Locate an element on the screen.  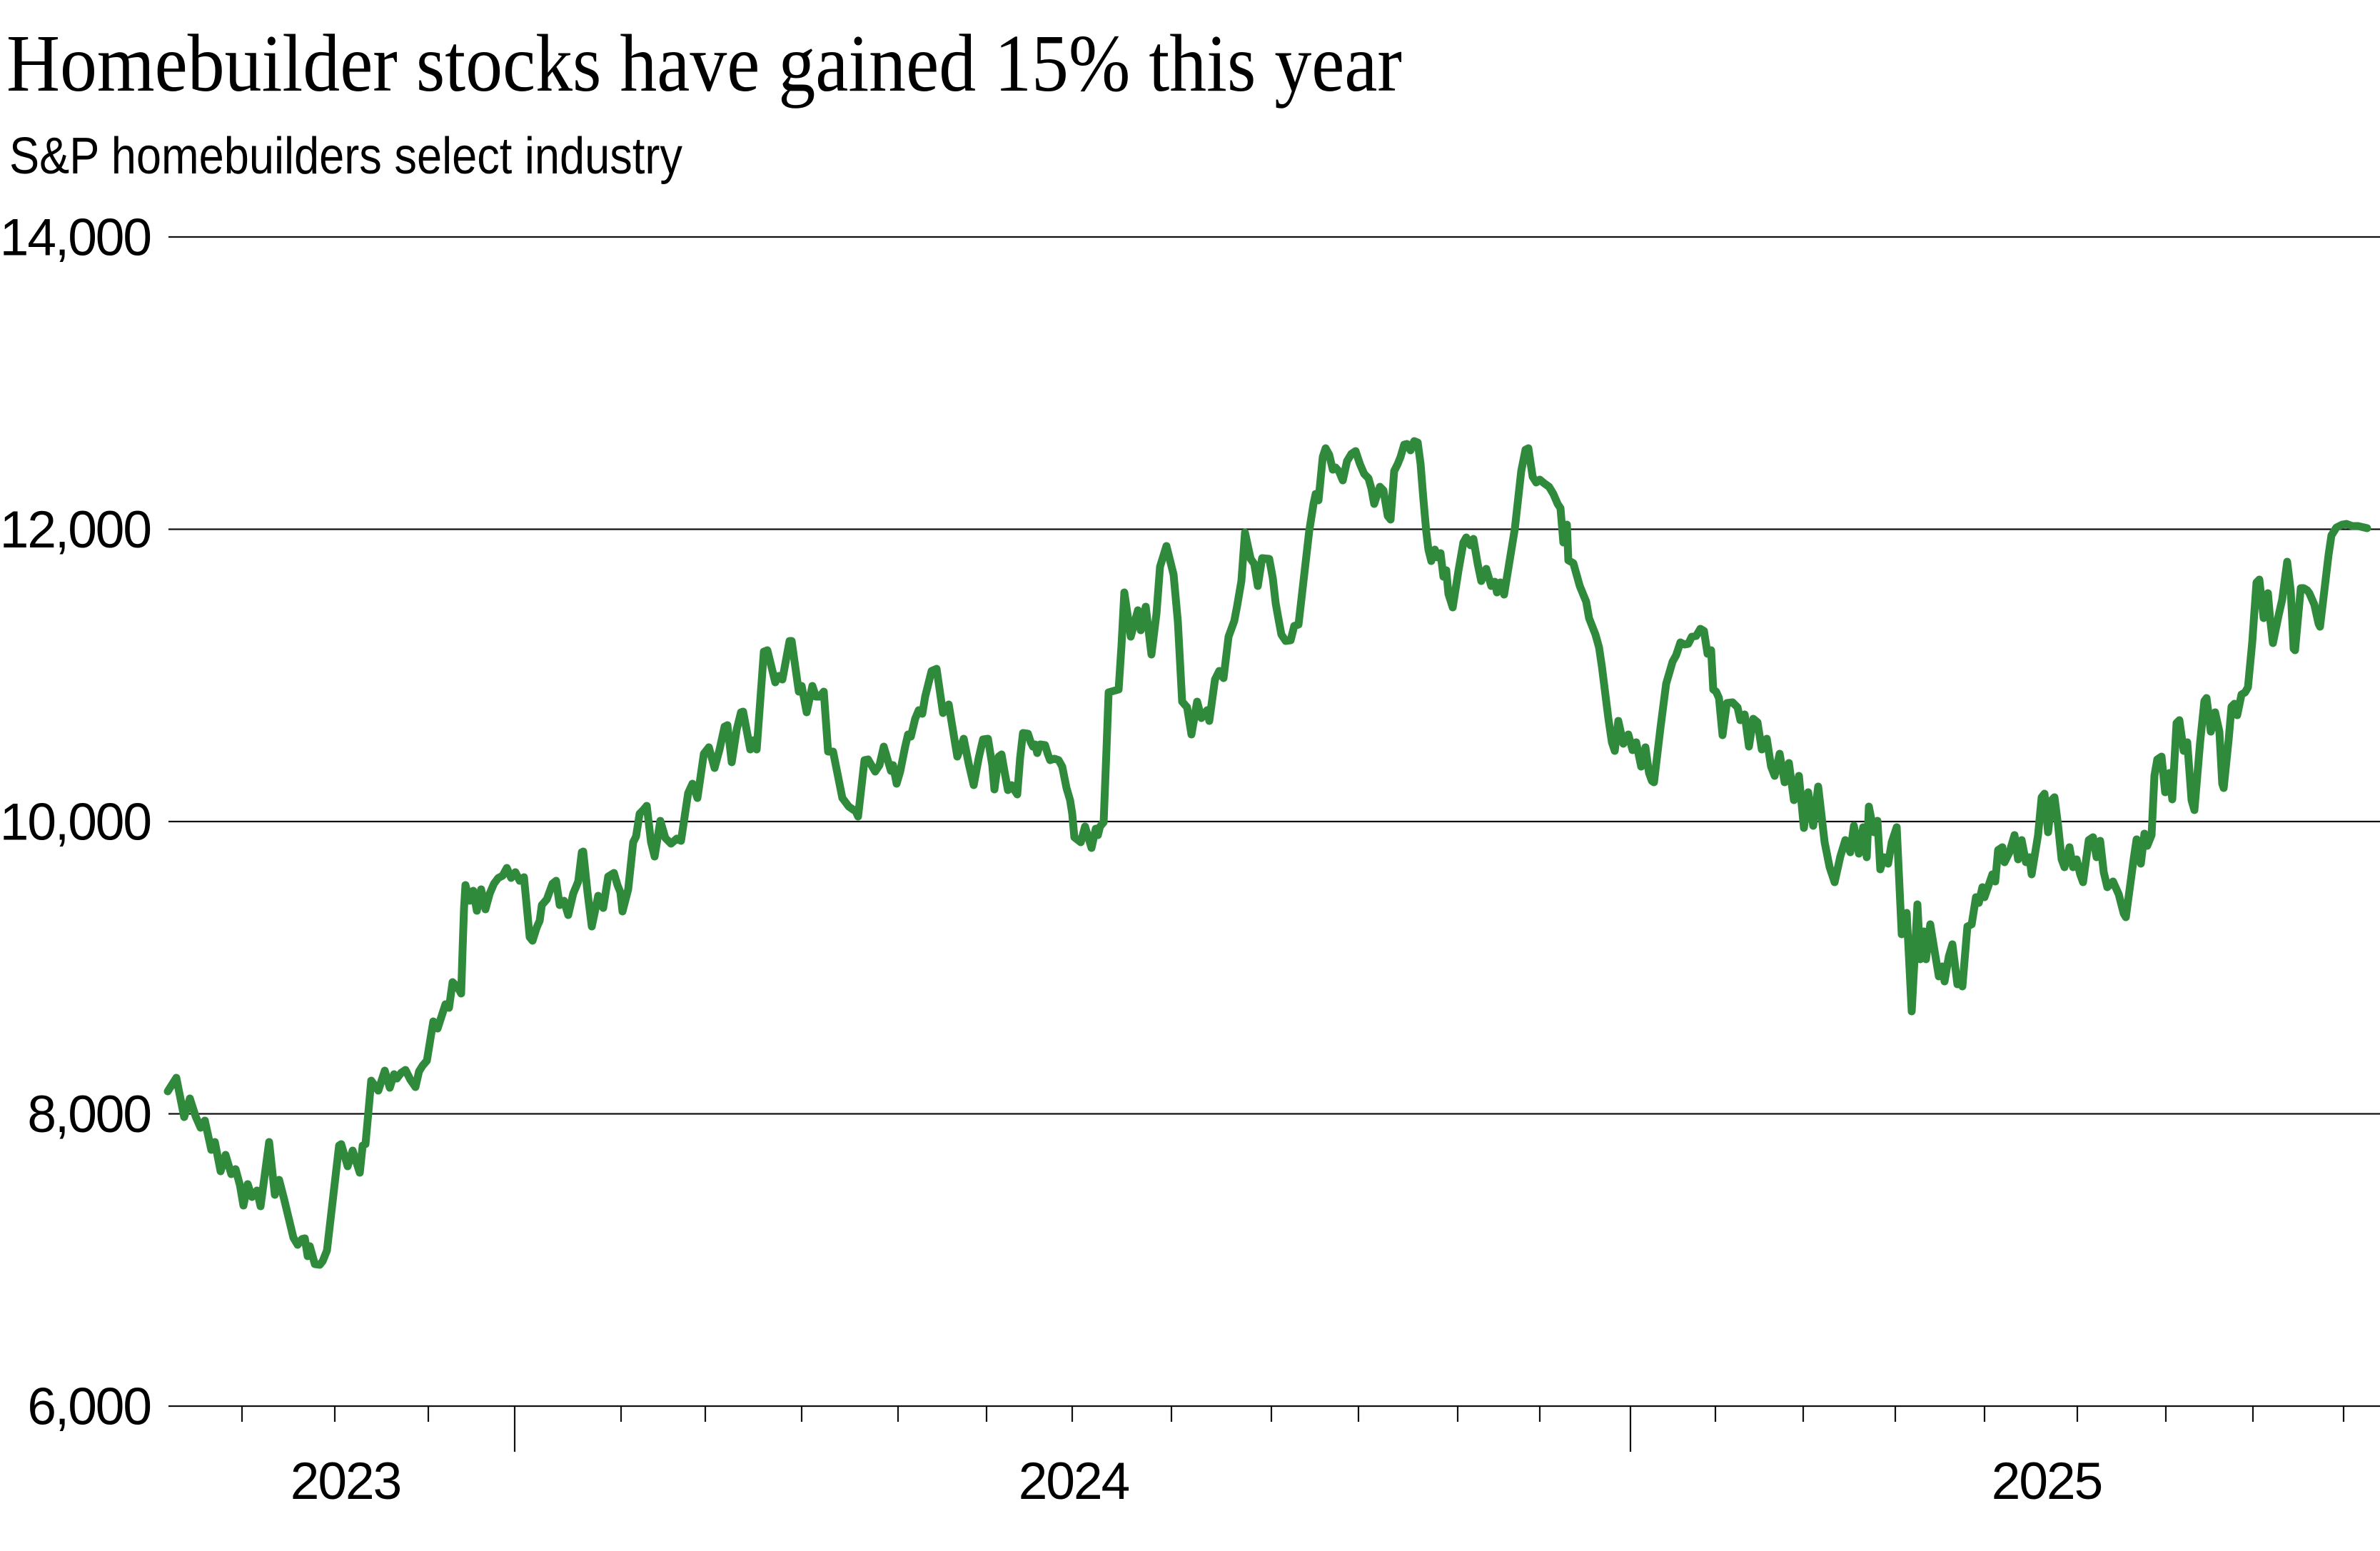
svg-text: 2024 is located at coordinates (1074, 1481).